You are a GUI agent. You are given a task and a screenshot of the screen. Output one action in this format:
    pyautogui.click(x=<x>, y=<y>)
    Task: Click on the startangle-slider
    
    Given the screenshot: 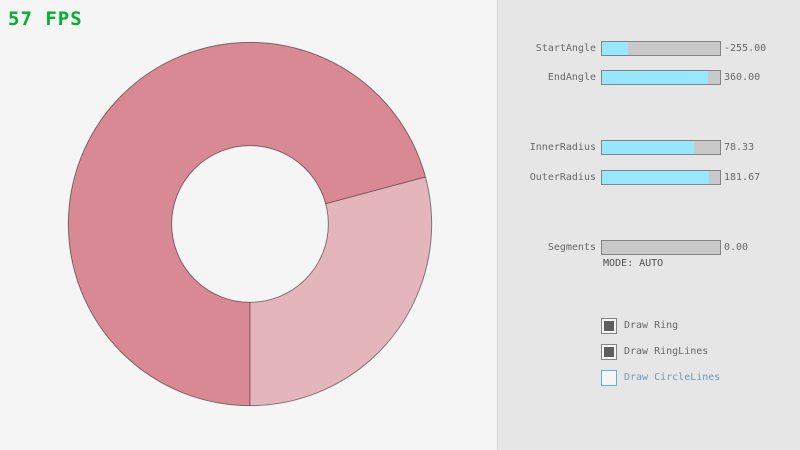 What is the action you would take?
    pyautogui.click(x=661, y=48)
    